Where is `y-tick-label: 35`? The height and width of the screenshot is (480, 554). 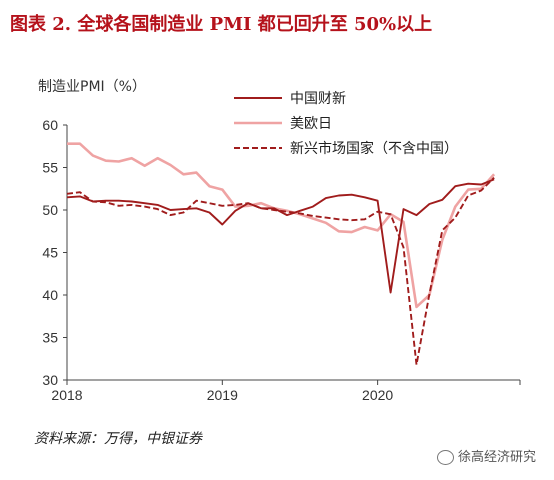
y-tick-label: 35 is located at coordinates (50, 338).